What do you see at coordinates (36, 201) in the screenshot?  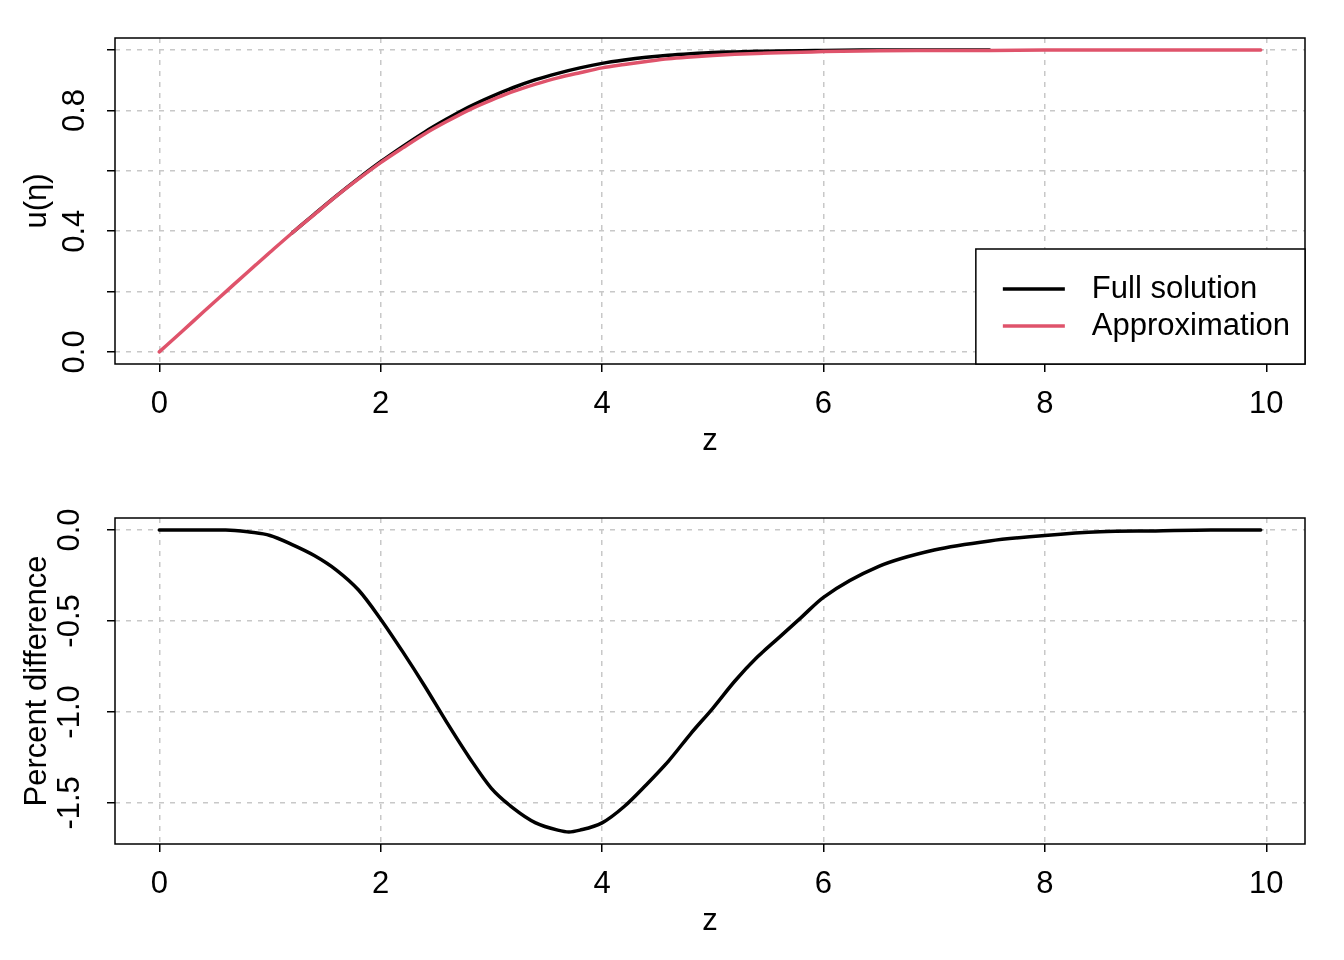 I see `y-axis-title: u(η)` at bounding box center [36, 201].